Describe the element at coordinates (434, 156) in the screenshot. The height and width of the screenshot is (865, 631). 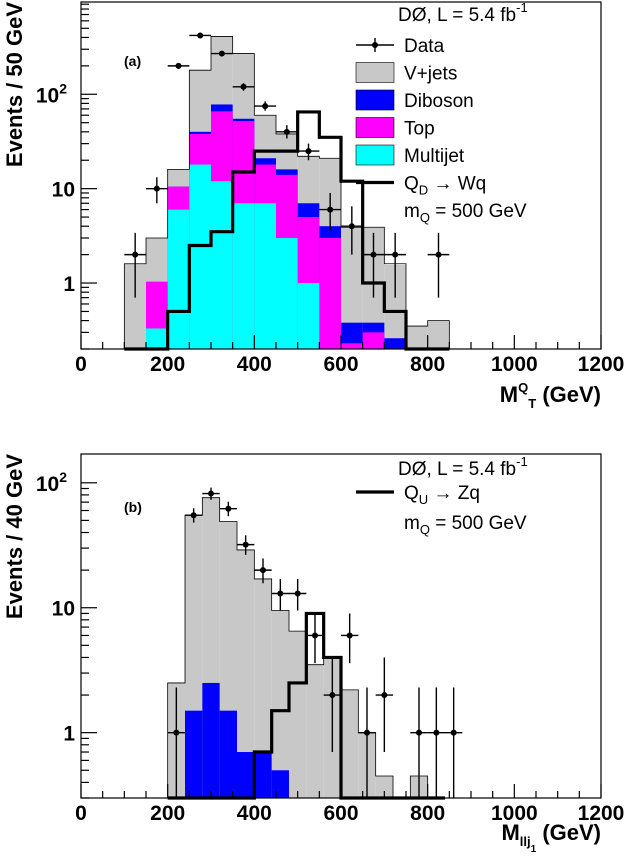
I see `legend-label: Multijet` at that location.